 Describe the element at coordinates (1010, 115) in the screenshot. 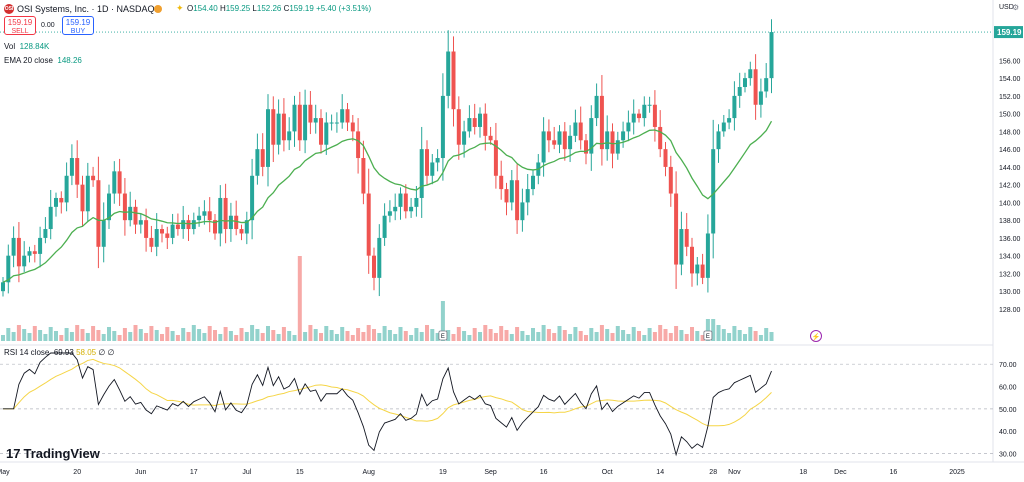

I see `price-tick-label: 150.00` at that location.